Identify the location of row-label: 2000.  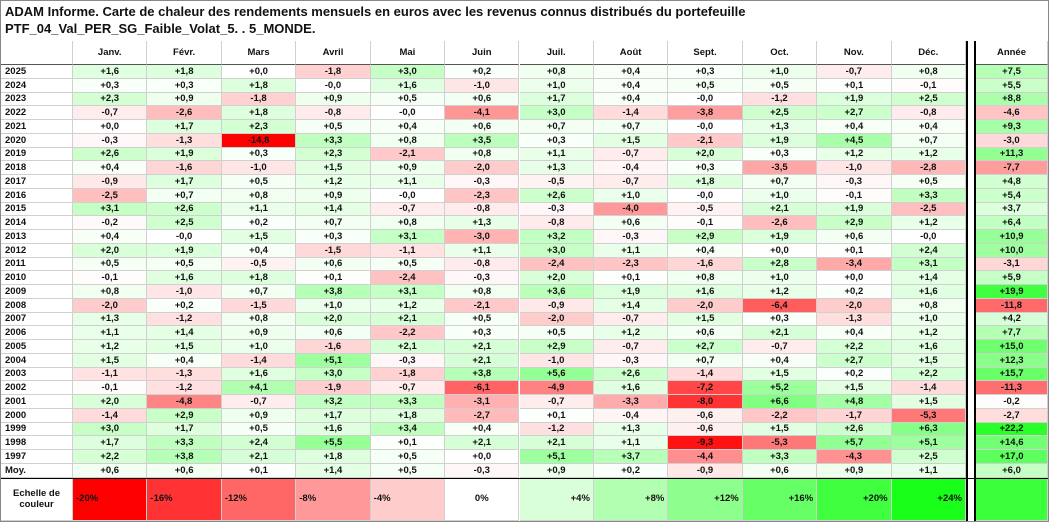
(37, 415).